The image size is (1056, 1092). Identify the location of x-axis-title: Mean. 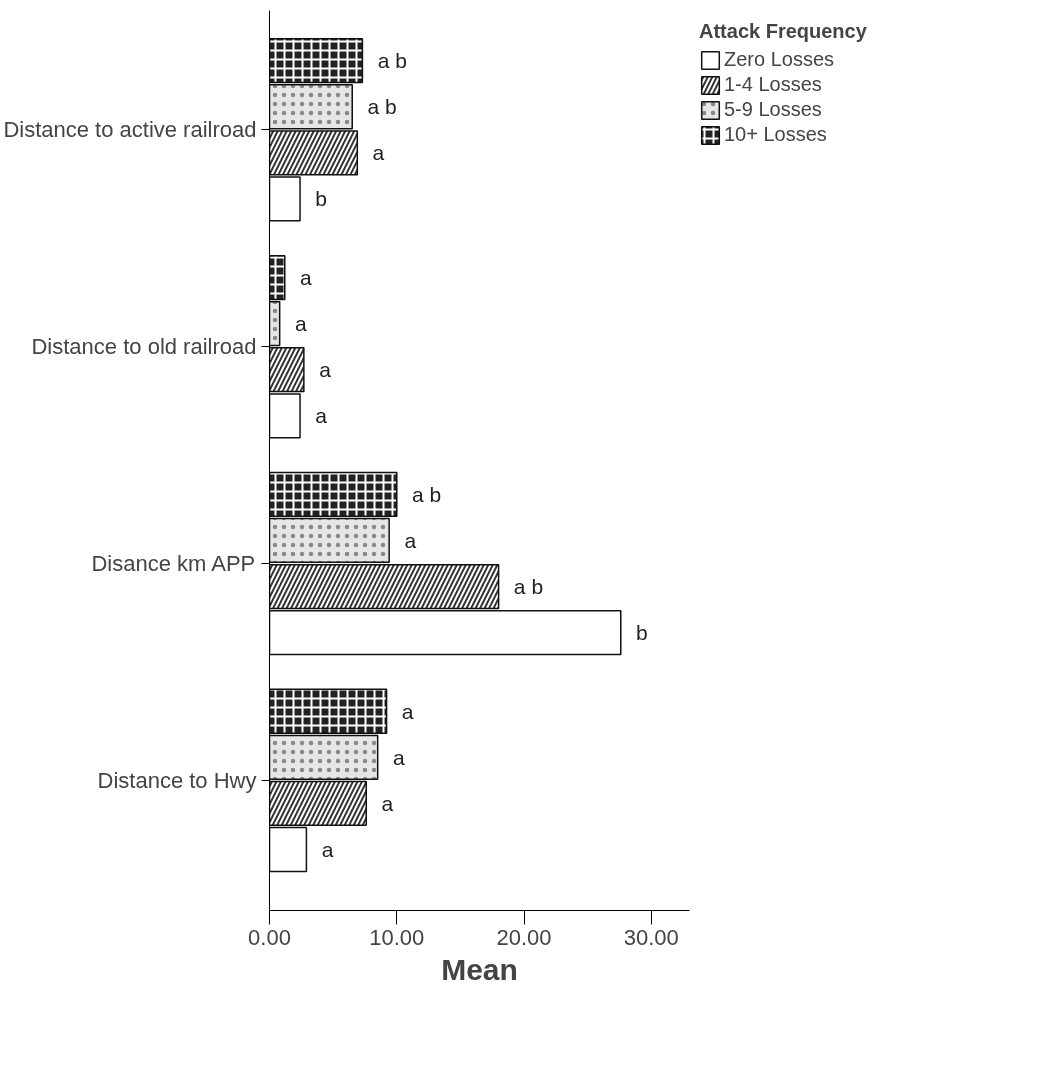
(479, 969).